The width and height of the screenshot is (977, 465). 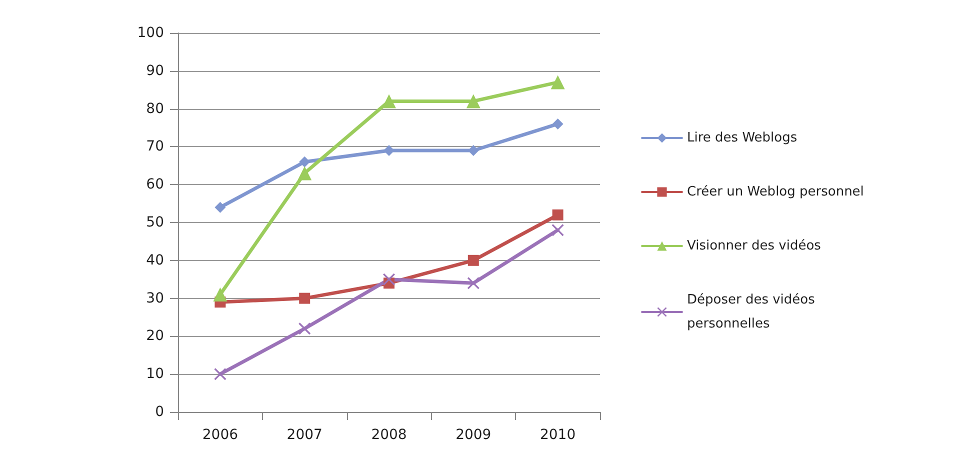 What do you see at coordinates (155, 298) in the screenshot?
I see `y-tick-label: 30` at bounding box center [155, 298].